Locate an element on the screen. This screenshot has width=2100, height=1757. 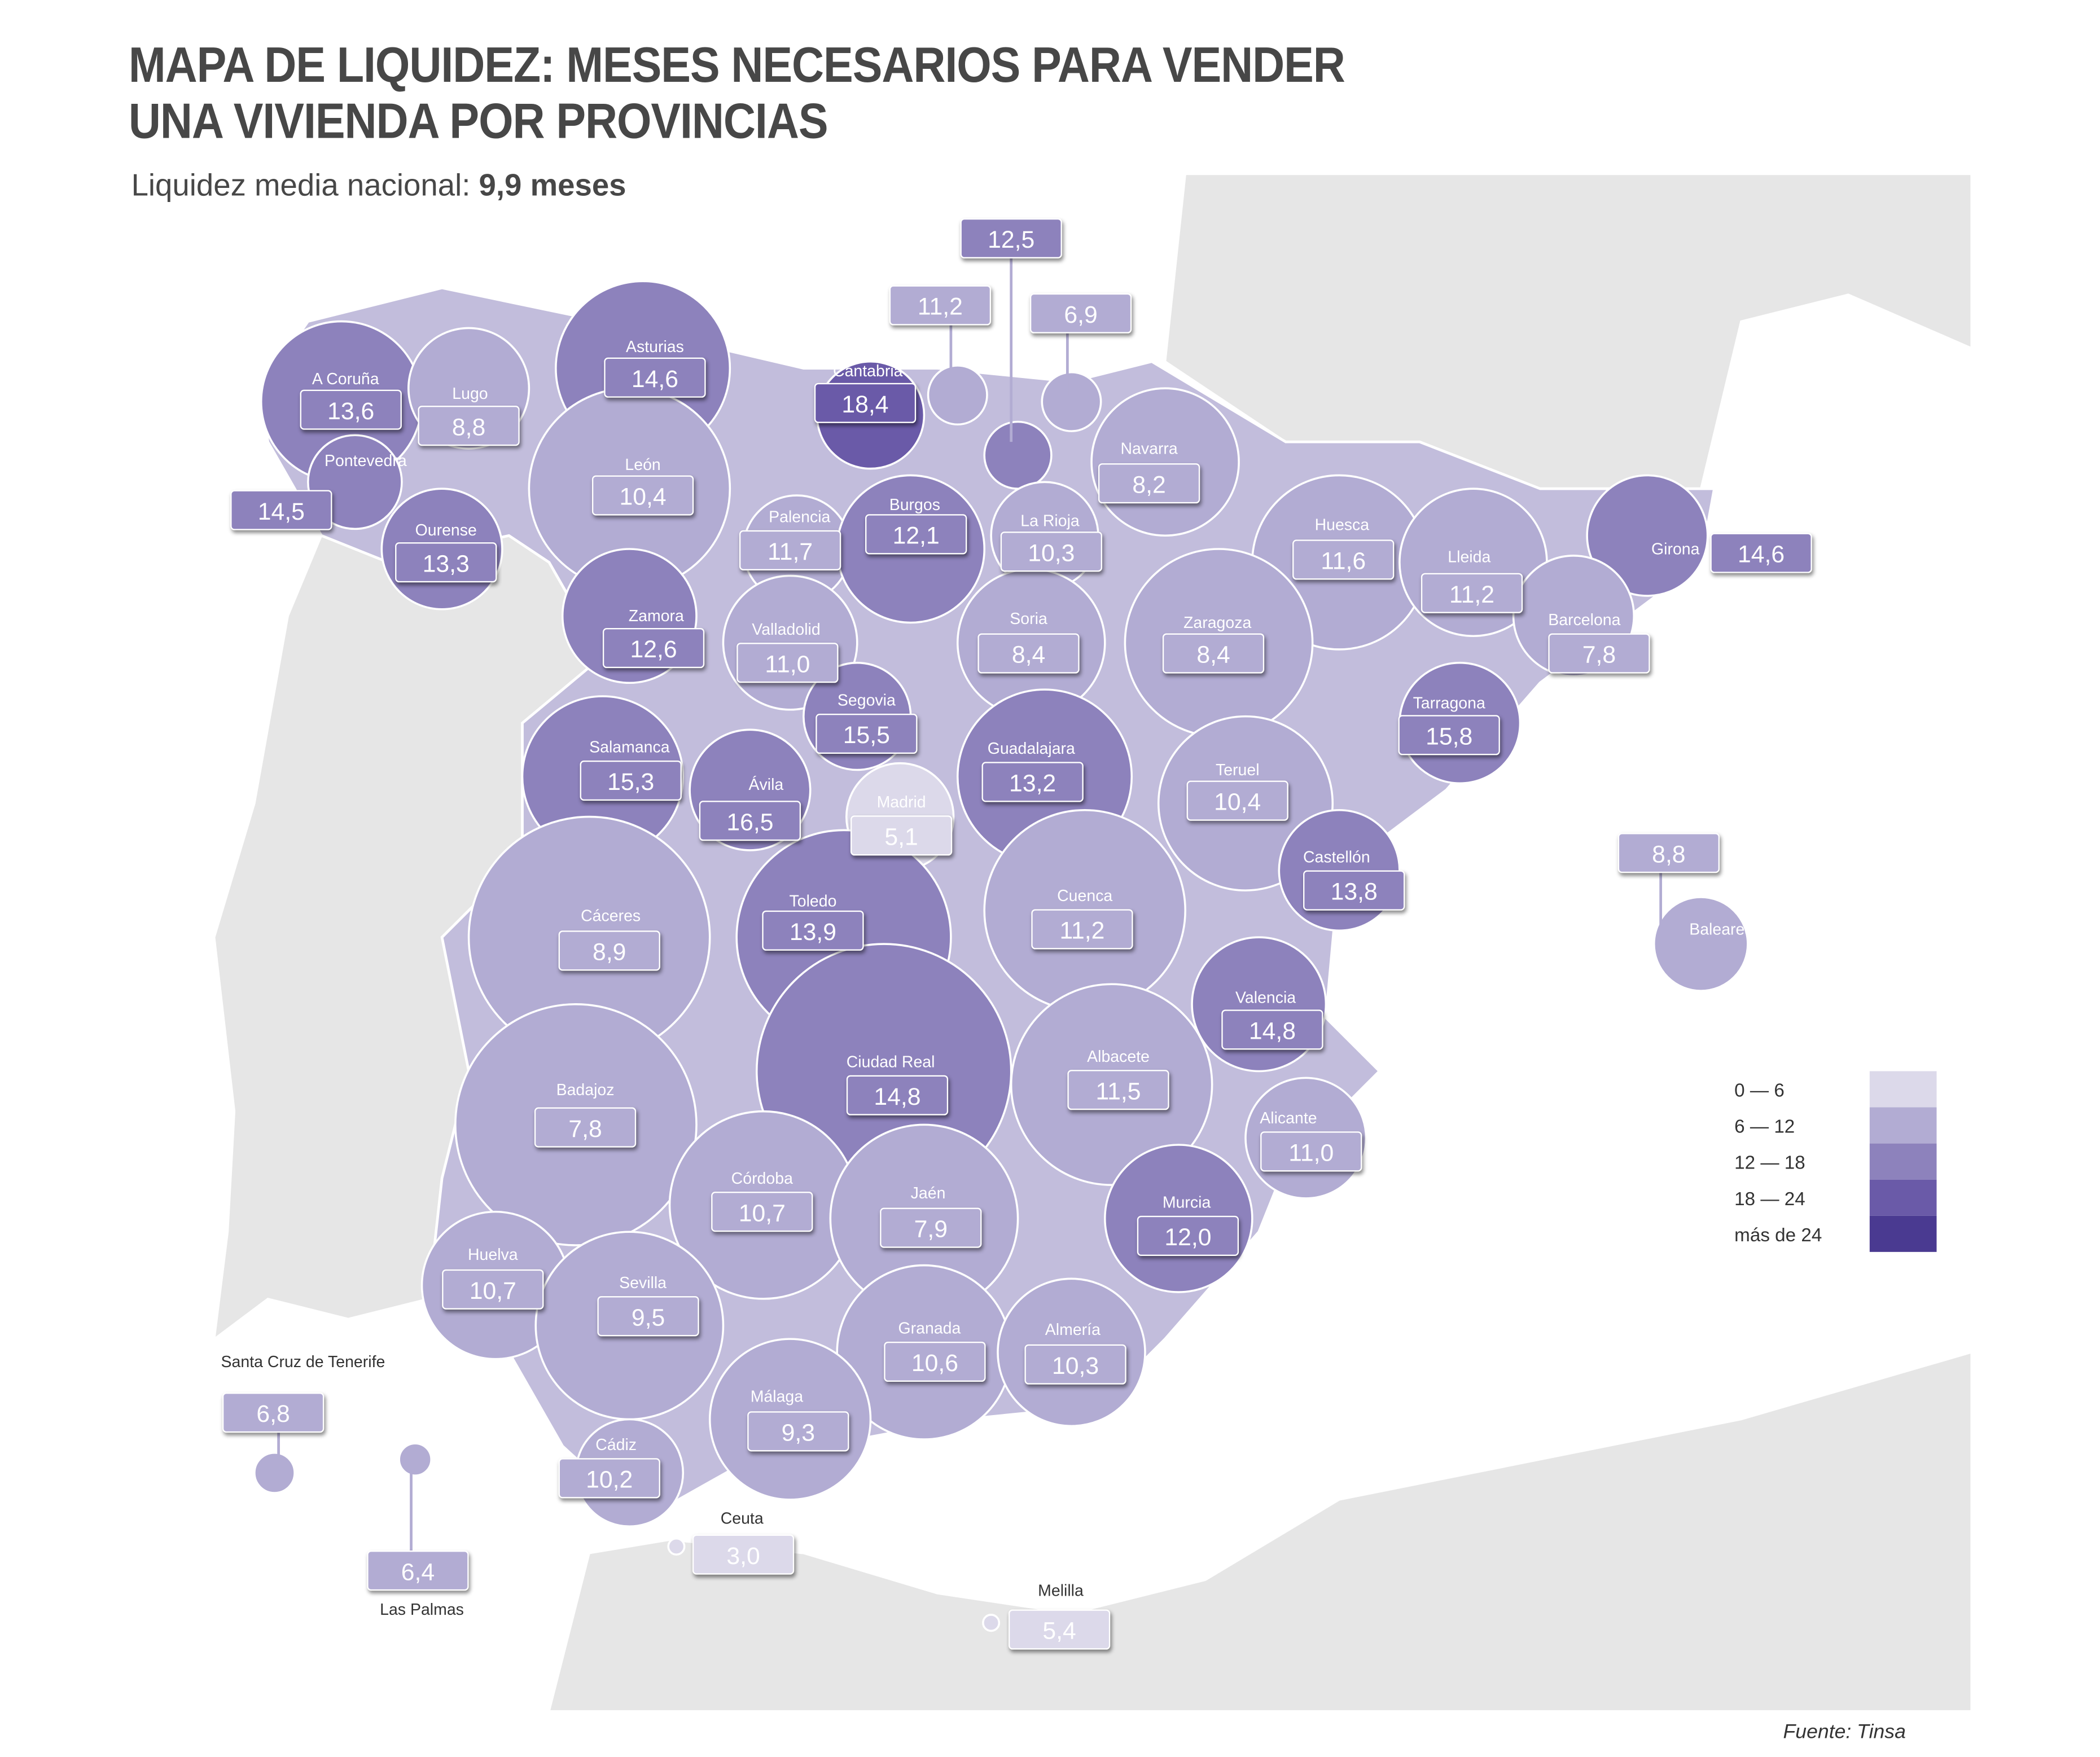
province-value: 15,8 is located at coordinates (1449, 735).